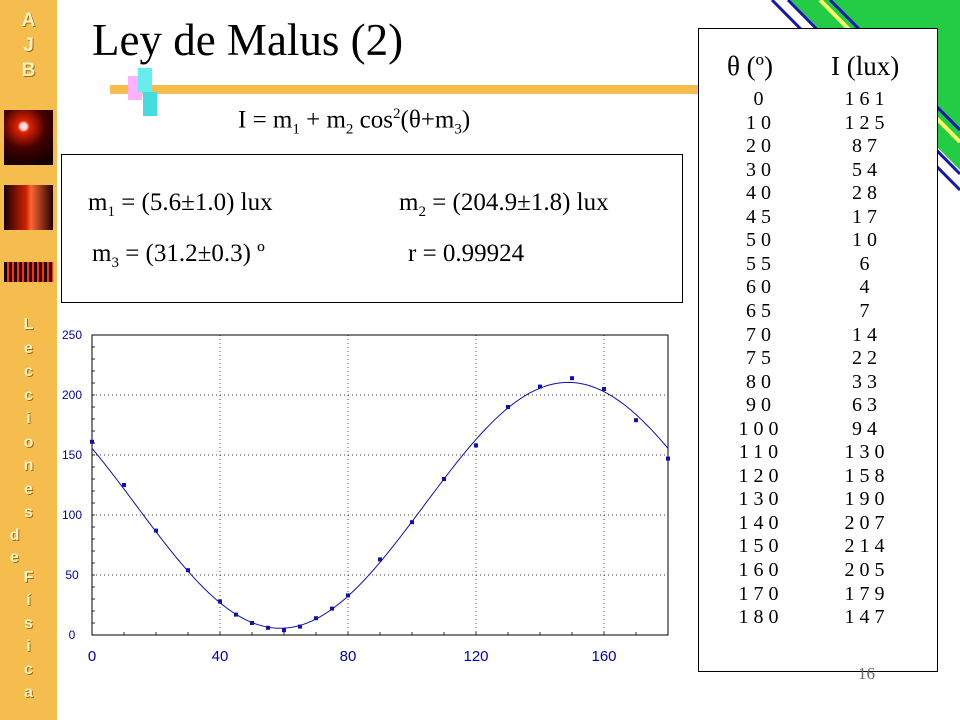 This screenshot has height=720, width=960. I want to click on table-cell-intensity: 179, so click(867, 593).